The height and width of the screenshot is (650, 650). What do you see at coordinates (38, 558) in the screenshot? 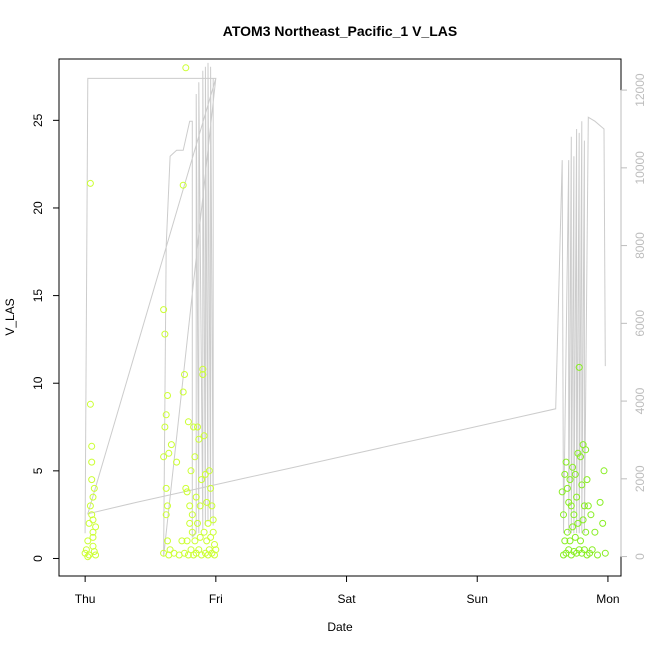
I see `y-tick-label: 0` at bounding box center [38, 558].